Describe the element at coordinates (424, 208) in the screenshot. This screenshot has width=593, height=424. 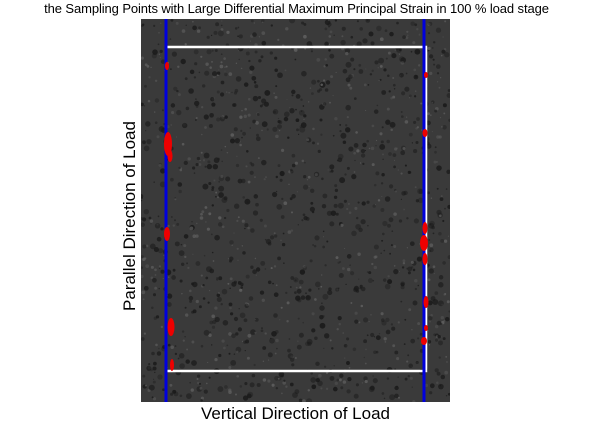
I see `strain-points-right` at that location.